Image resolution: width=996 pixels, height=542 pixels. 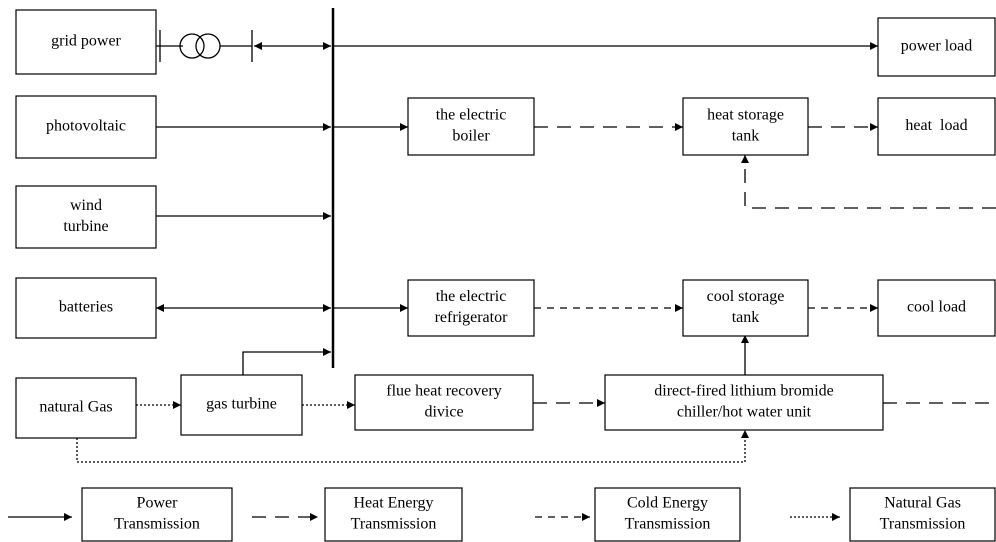 I want to click on node: natural Gas, so click(x=76, y=408).